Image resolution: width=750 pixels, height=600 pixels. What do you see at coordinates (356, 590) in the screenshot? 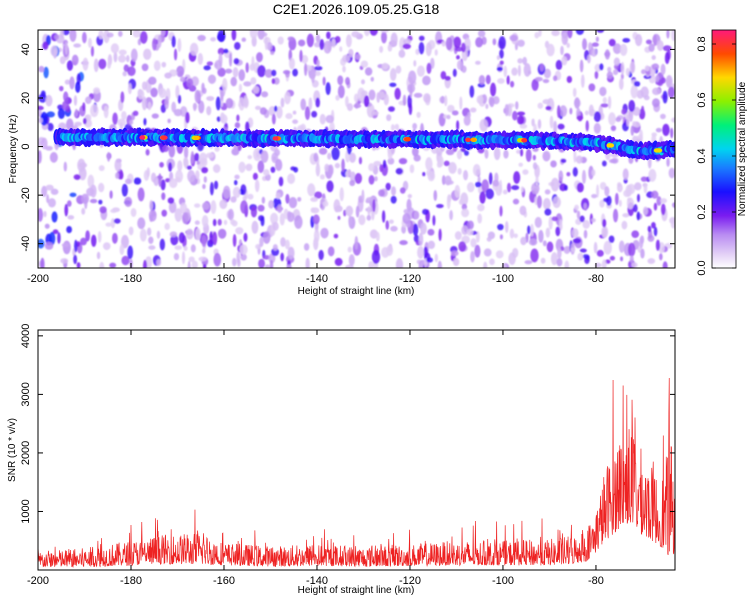
I see `snr-x-axis-label: Height of straight line (km)` at bounding box center [356, 590].